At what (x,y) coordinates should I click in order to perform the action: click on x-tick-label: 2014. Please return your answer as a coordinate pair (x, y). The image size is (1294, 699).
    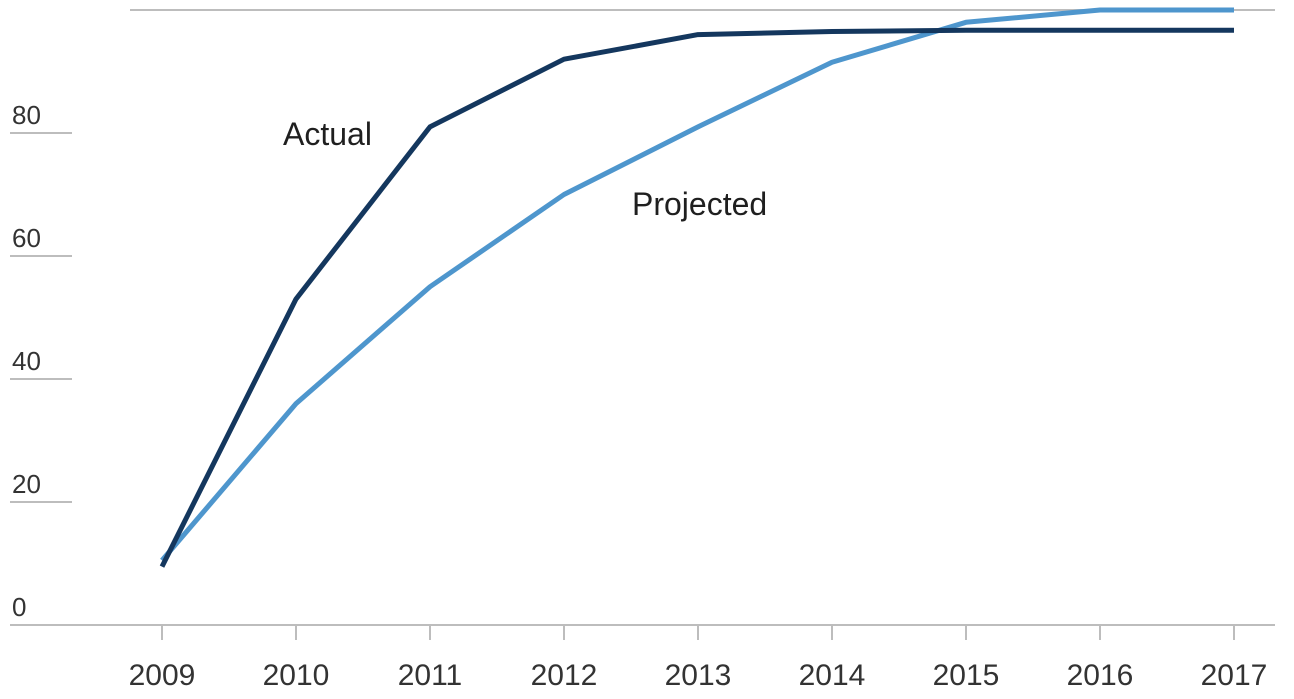
    Looking at the image, I should click on (832, 675).